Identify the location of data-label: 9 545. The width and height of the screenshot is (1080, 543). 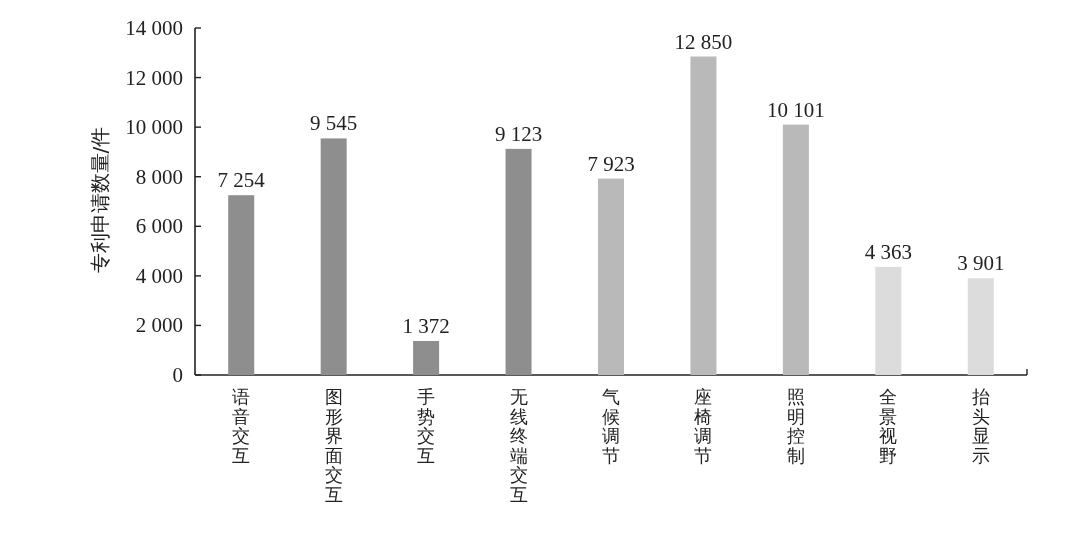
(334, 123).